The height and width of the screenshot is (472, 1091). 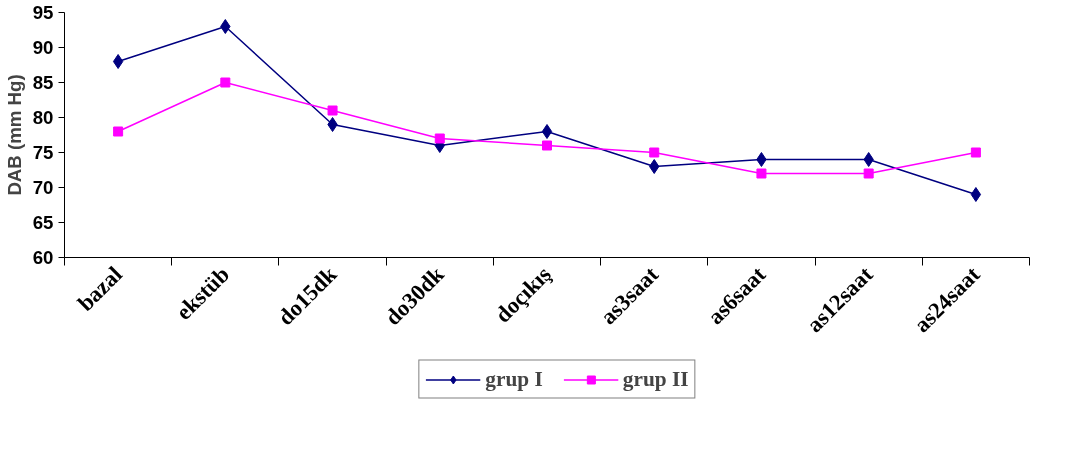 What do you see at coordinates (514, 379) in the screenshot?
I see `legend-label: grup I` at bounding box center [514, 379].